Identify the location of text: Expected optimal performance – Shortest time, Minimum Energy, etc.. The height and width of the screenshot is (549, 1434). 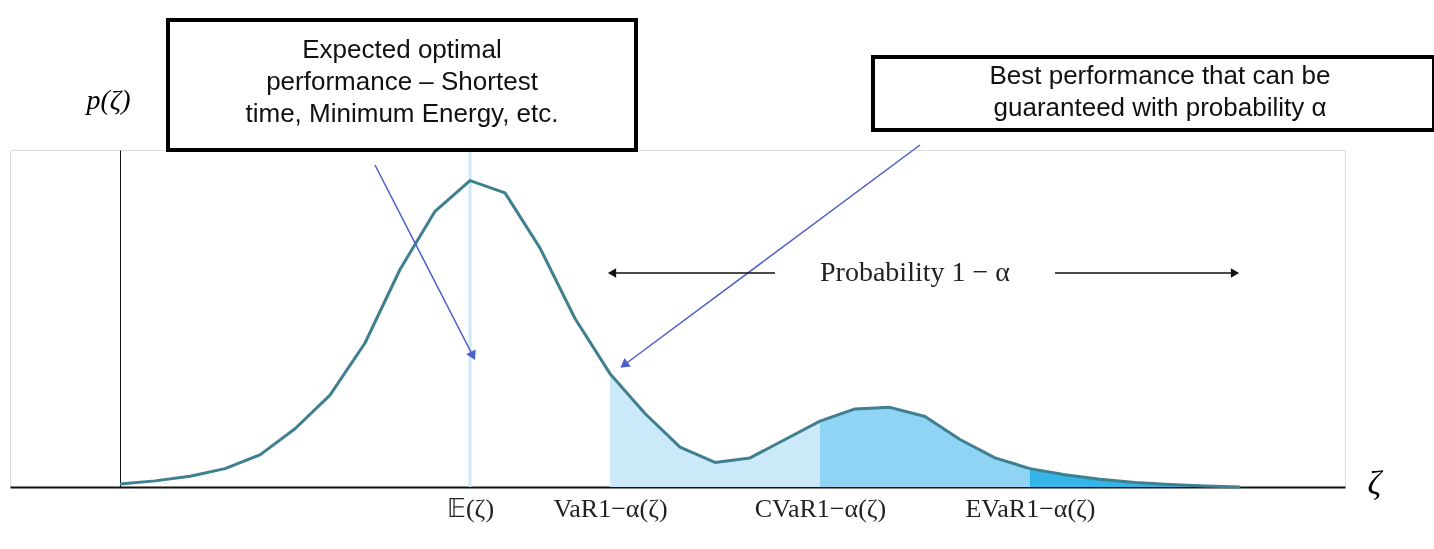
(402, 81).